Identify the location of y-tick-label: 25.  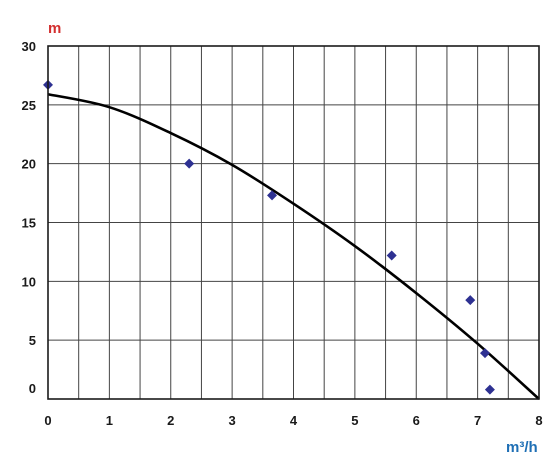
(29, 105).